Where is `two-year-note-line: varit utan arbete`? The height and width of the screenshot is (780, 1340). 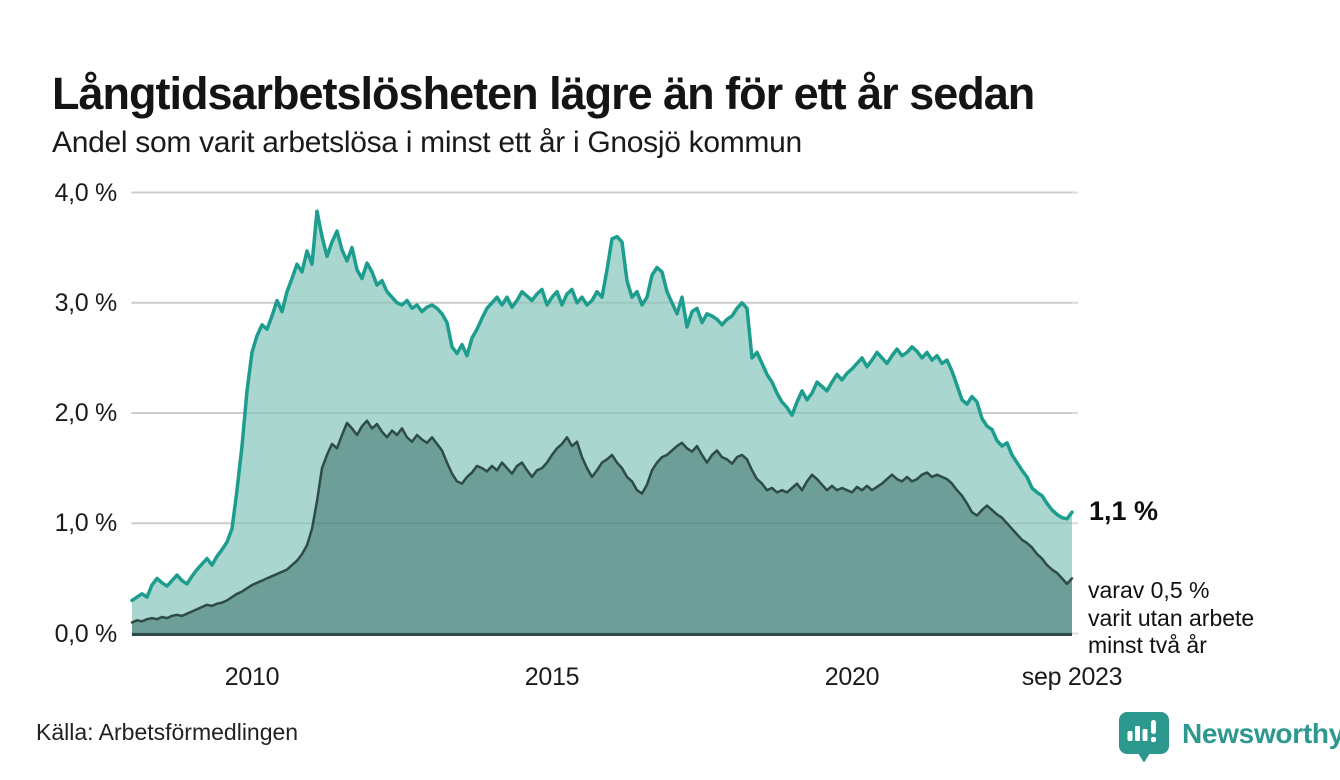 two-year-note-line: varit utan arbete is located at coordinates (1171, 617).